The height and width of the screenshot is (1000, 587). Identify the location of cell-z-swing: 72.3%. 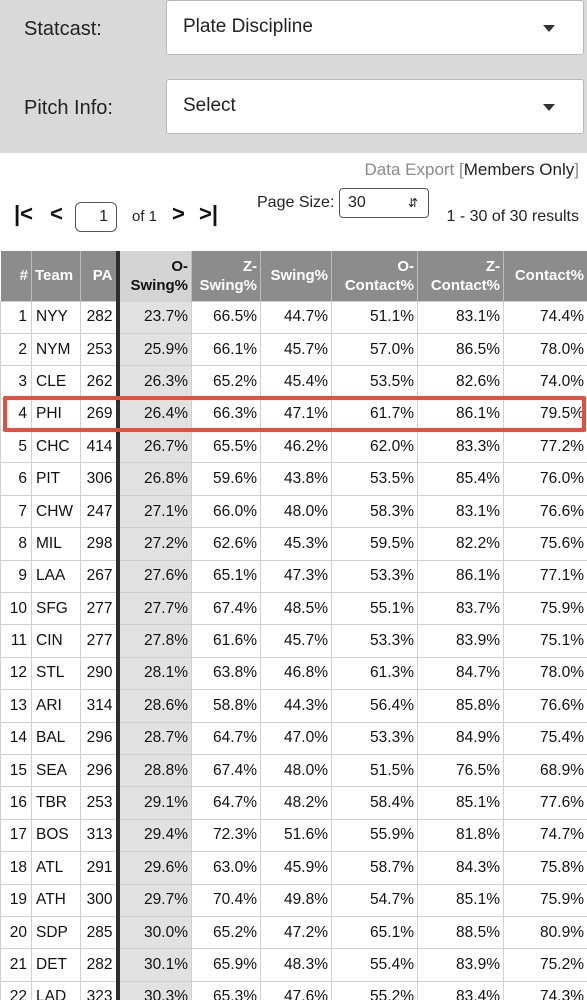
(226, 835).